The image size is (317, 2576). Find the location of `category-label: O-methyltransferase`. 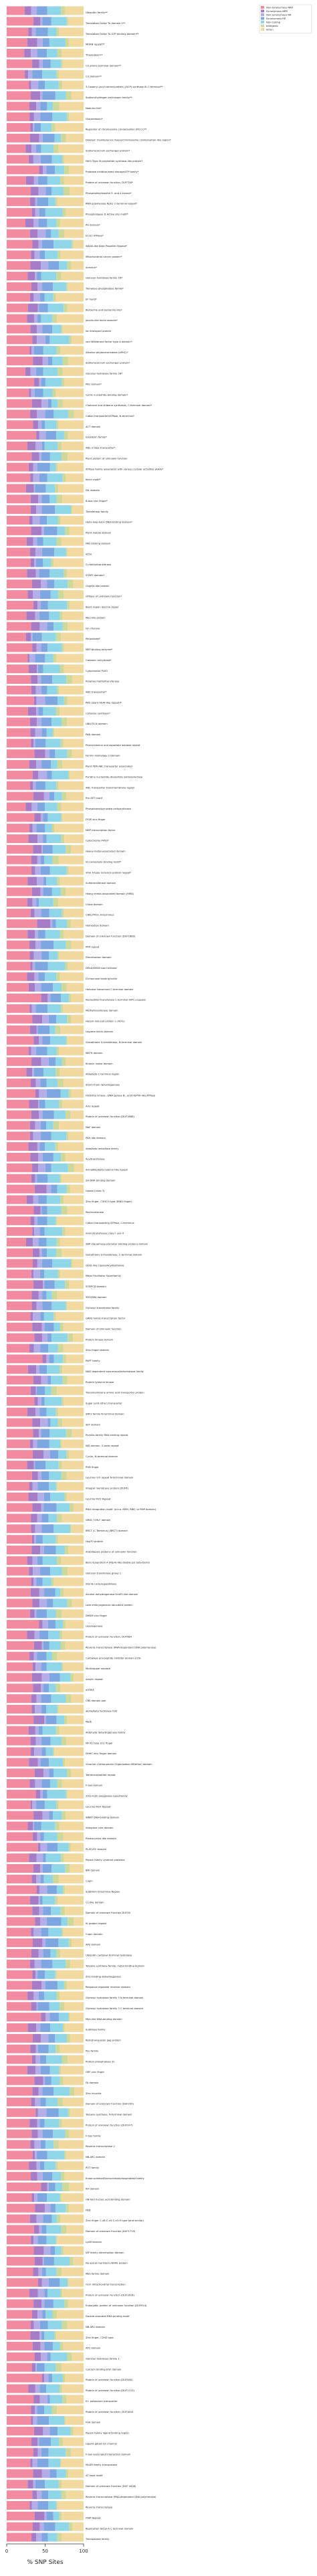

category-label: O-methyltransferase is located at coordinates (99, 564).